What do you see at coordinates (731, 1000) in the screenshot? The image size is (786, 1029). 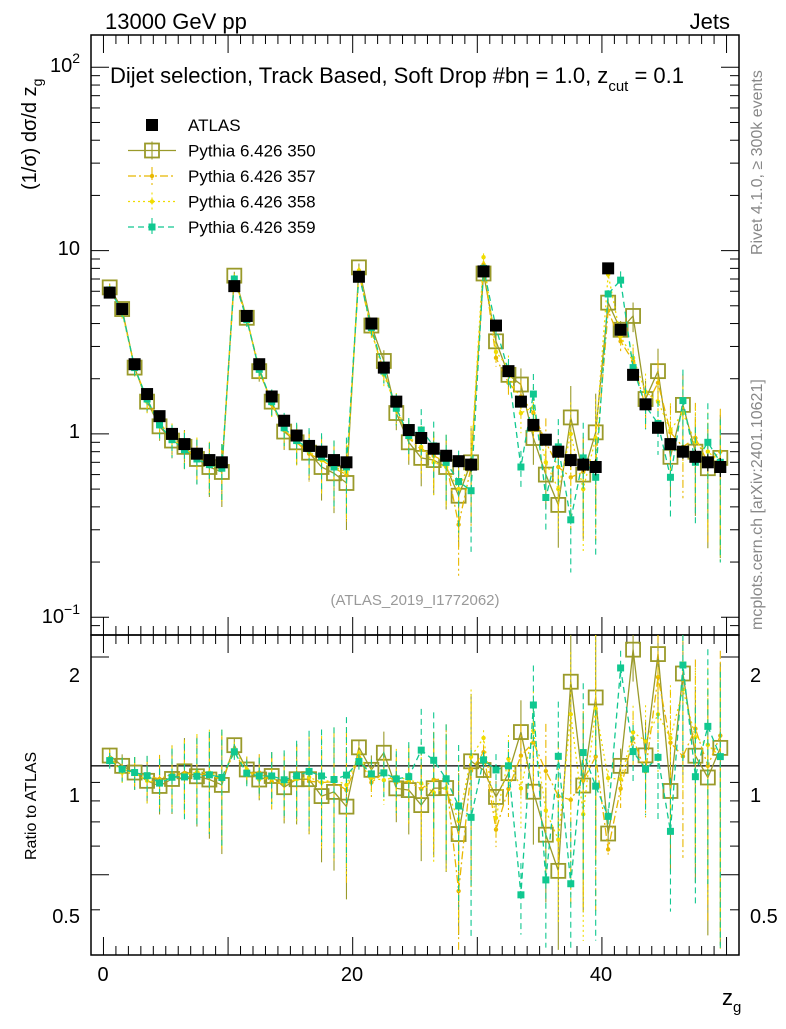 I see `x-axis-title: zg` at bounding box center [731, 1000].